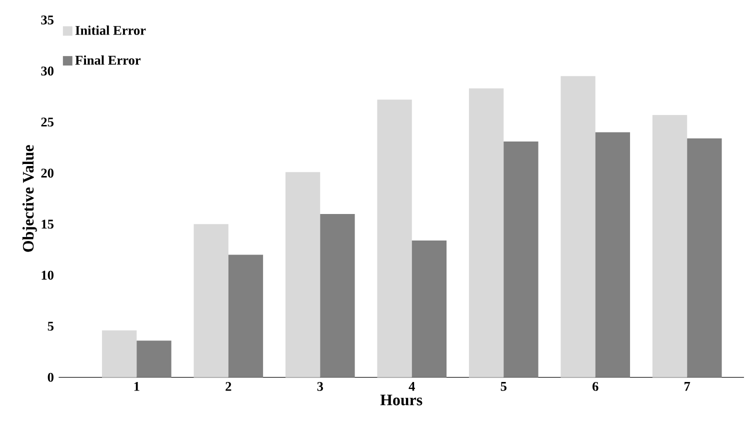  What do you see at coordinates (320, 387) in the screenshot?
I see `x-tick-label: 3` at bounding box center [320, 387].